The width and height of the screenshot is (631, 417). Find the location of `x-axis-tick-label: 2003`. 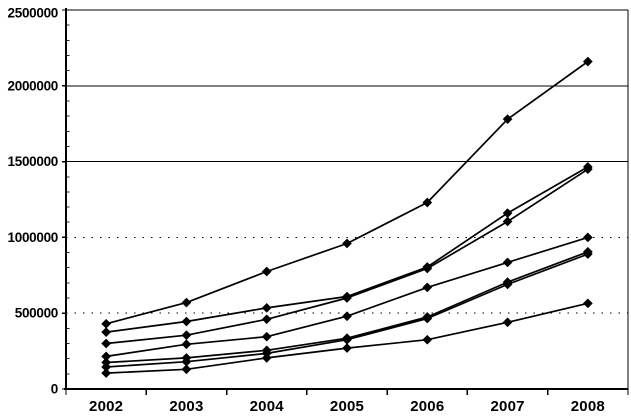

x-axis-tick-label: 2003 is located at coordinates (186, 406).